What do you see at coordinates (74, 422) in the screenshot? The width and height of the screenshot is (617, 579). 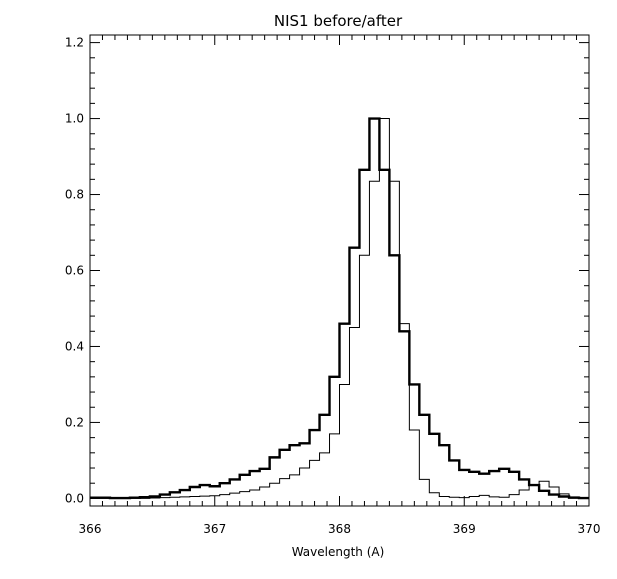 I see `y-tick-label: 0.2` at bounding box center [74, 422].